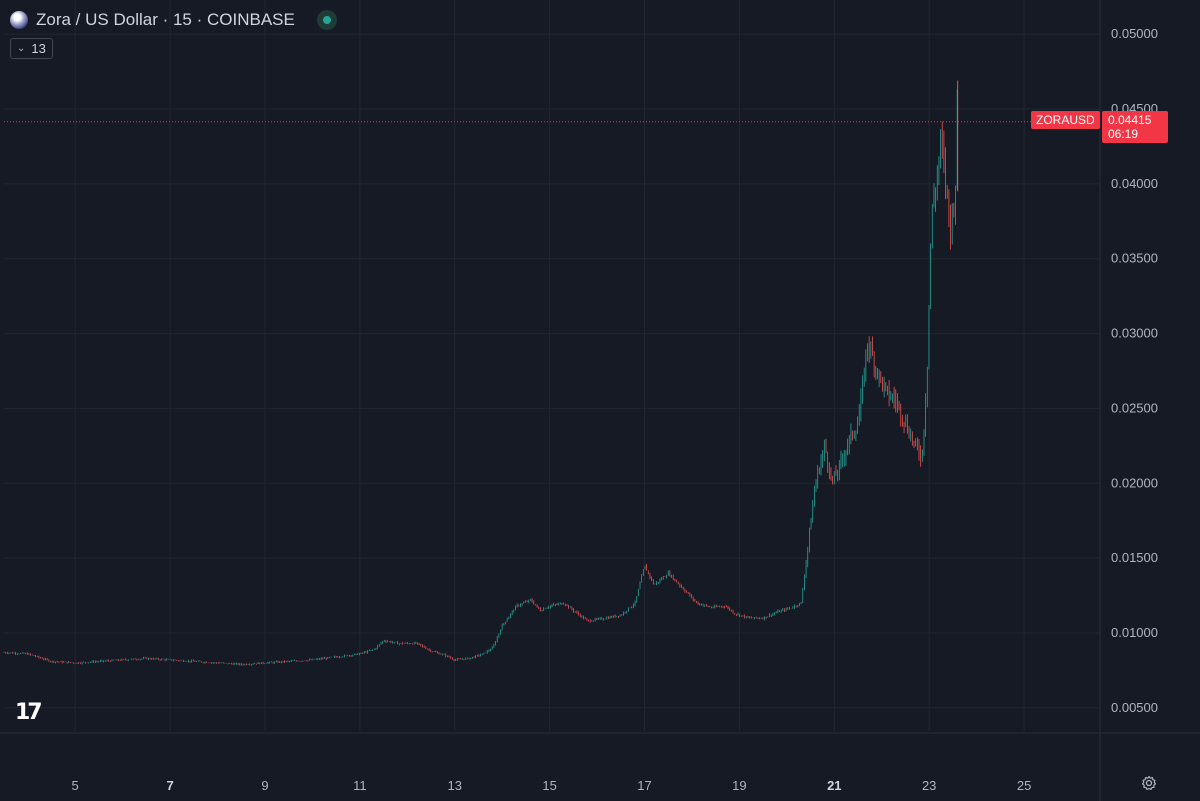  I want to click on bar-countdown: 06:19, so click(1123, 134).